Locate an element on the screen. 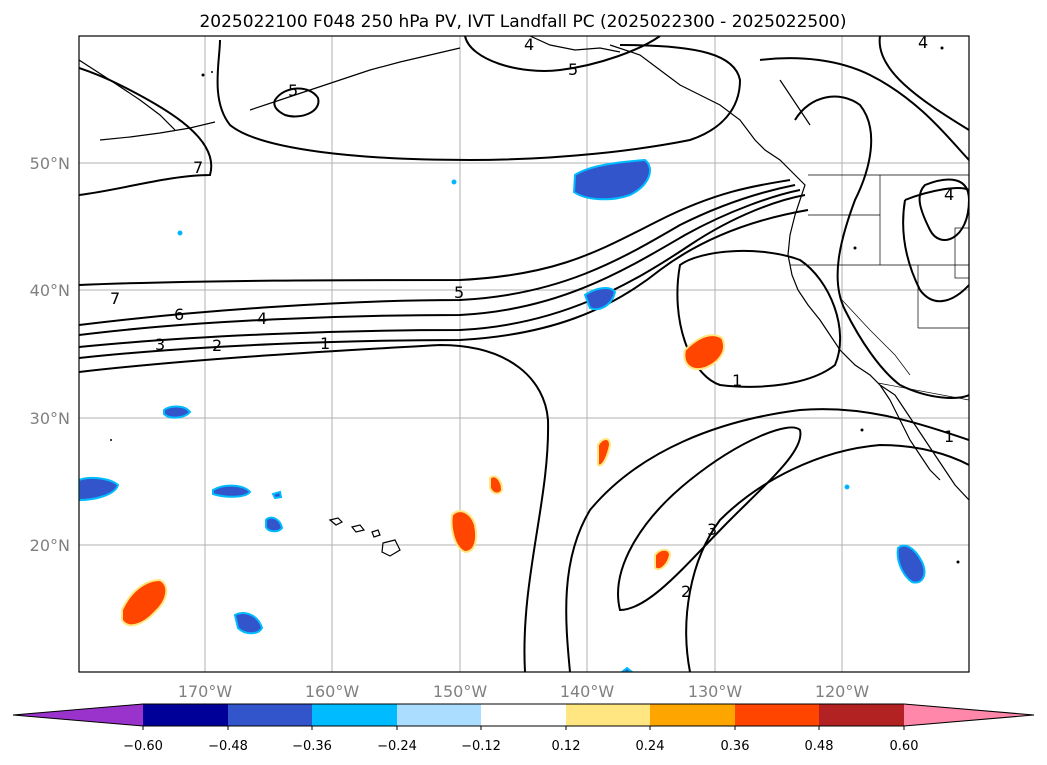 This screenshot has width=1047, height=765. colorbar-tick-label: −0.48 is located at coordinates (228, 746).